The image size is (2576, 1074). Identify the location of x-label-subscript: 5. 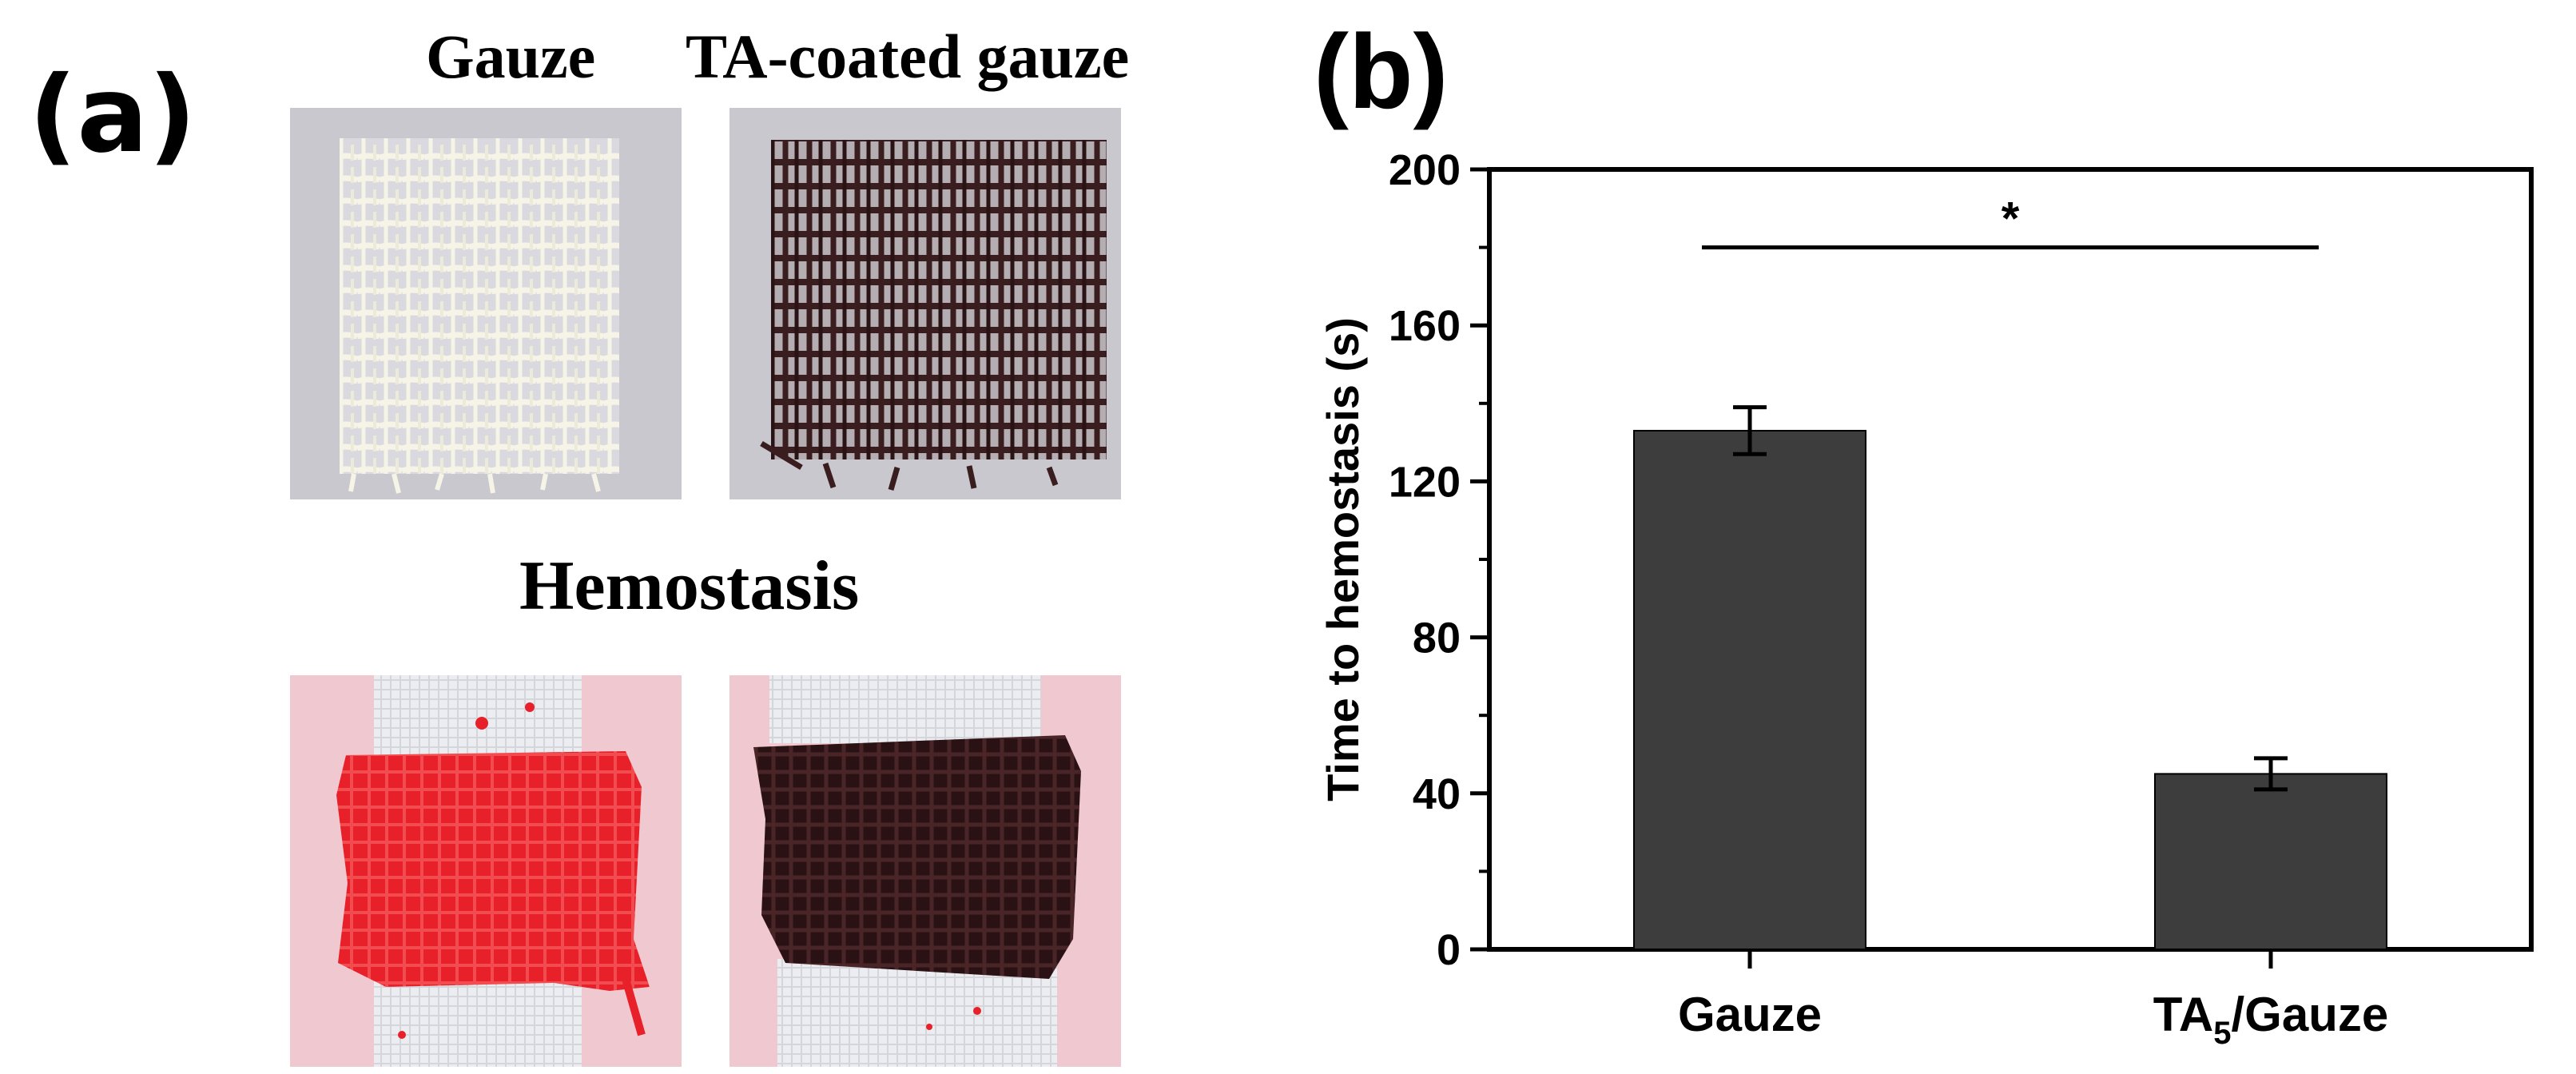
(2222, 1033).